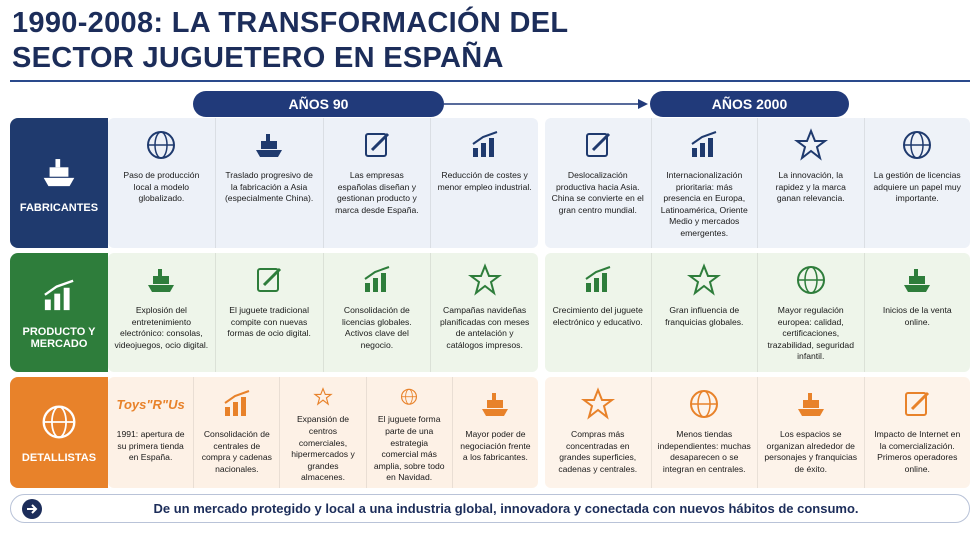  I want to click on row-label: PRODUCTO Y MERCADO, so click(59, 312).